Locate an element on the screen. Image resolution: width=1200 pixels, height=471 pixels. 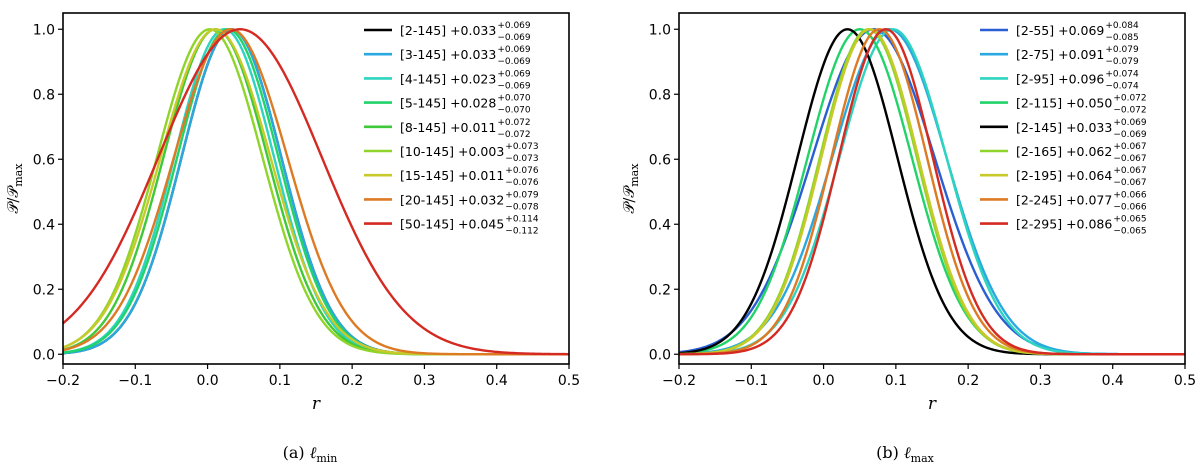
legend-mean: +0.069 is located at coordinates (1081, 30).